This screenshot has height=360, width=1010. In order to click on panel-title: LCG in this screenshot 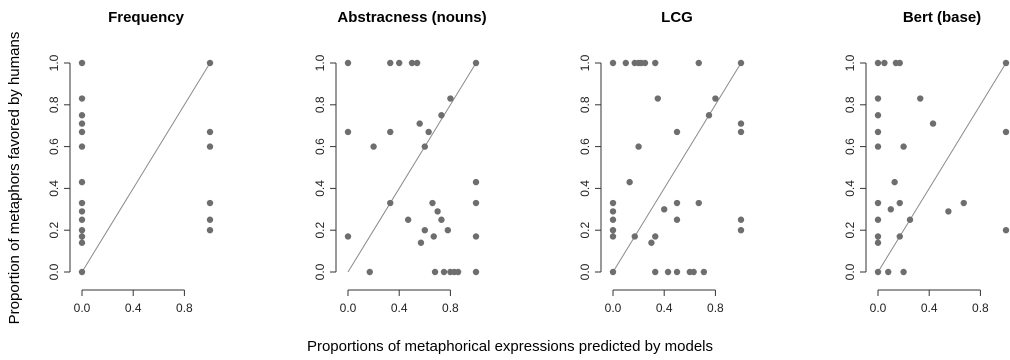, I will do `click(677, 17)`.